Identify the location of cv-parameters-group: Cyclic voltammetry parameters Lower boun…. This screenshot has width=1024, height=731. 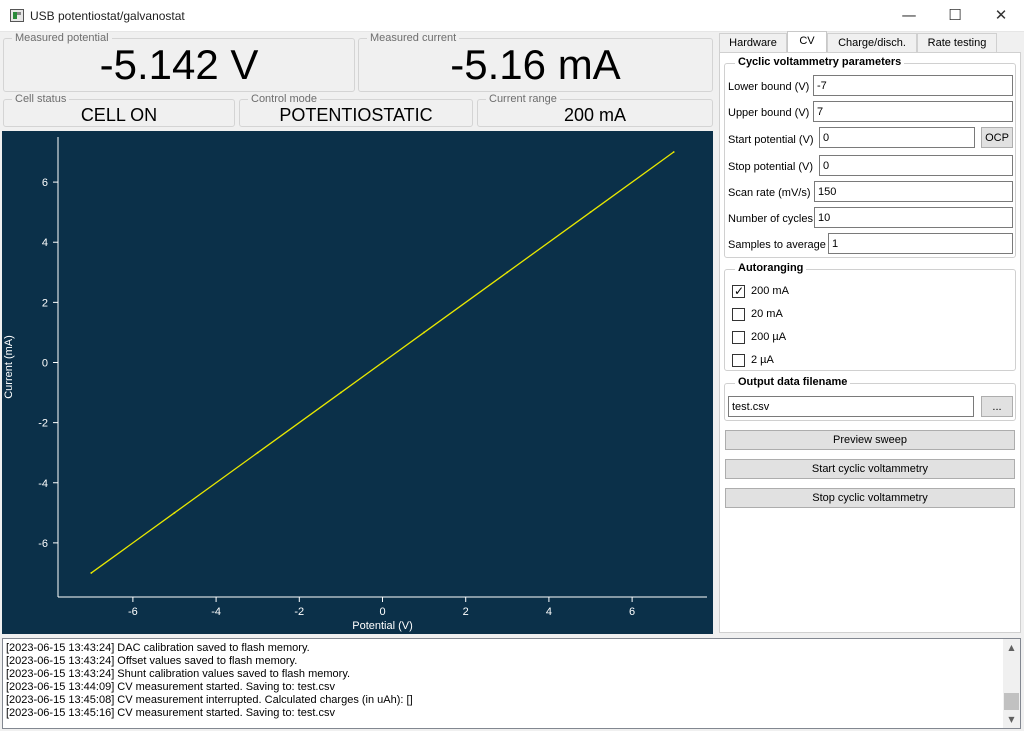
(870, 157).